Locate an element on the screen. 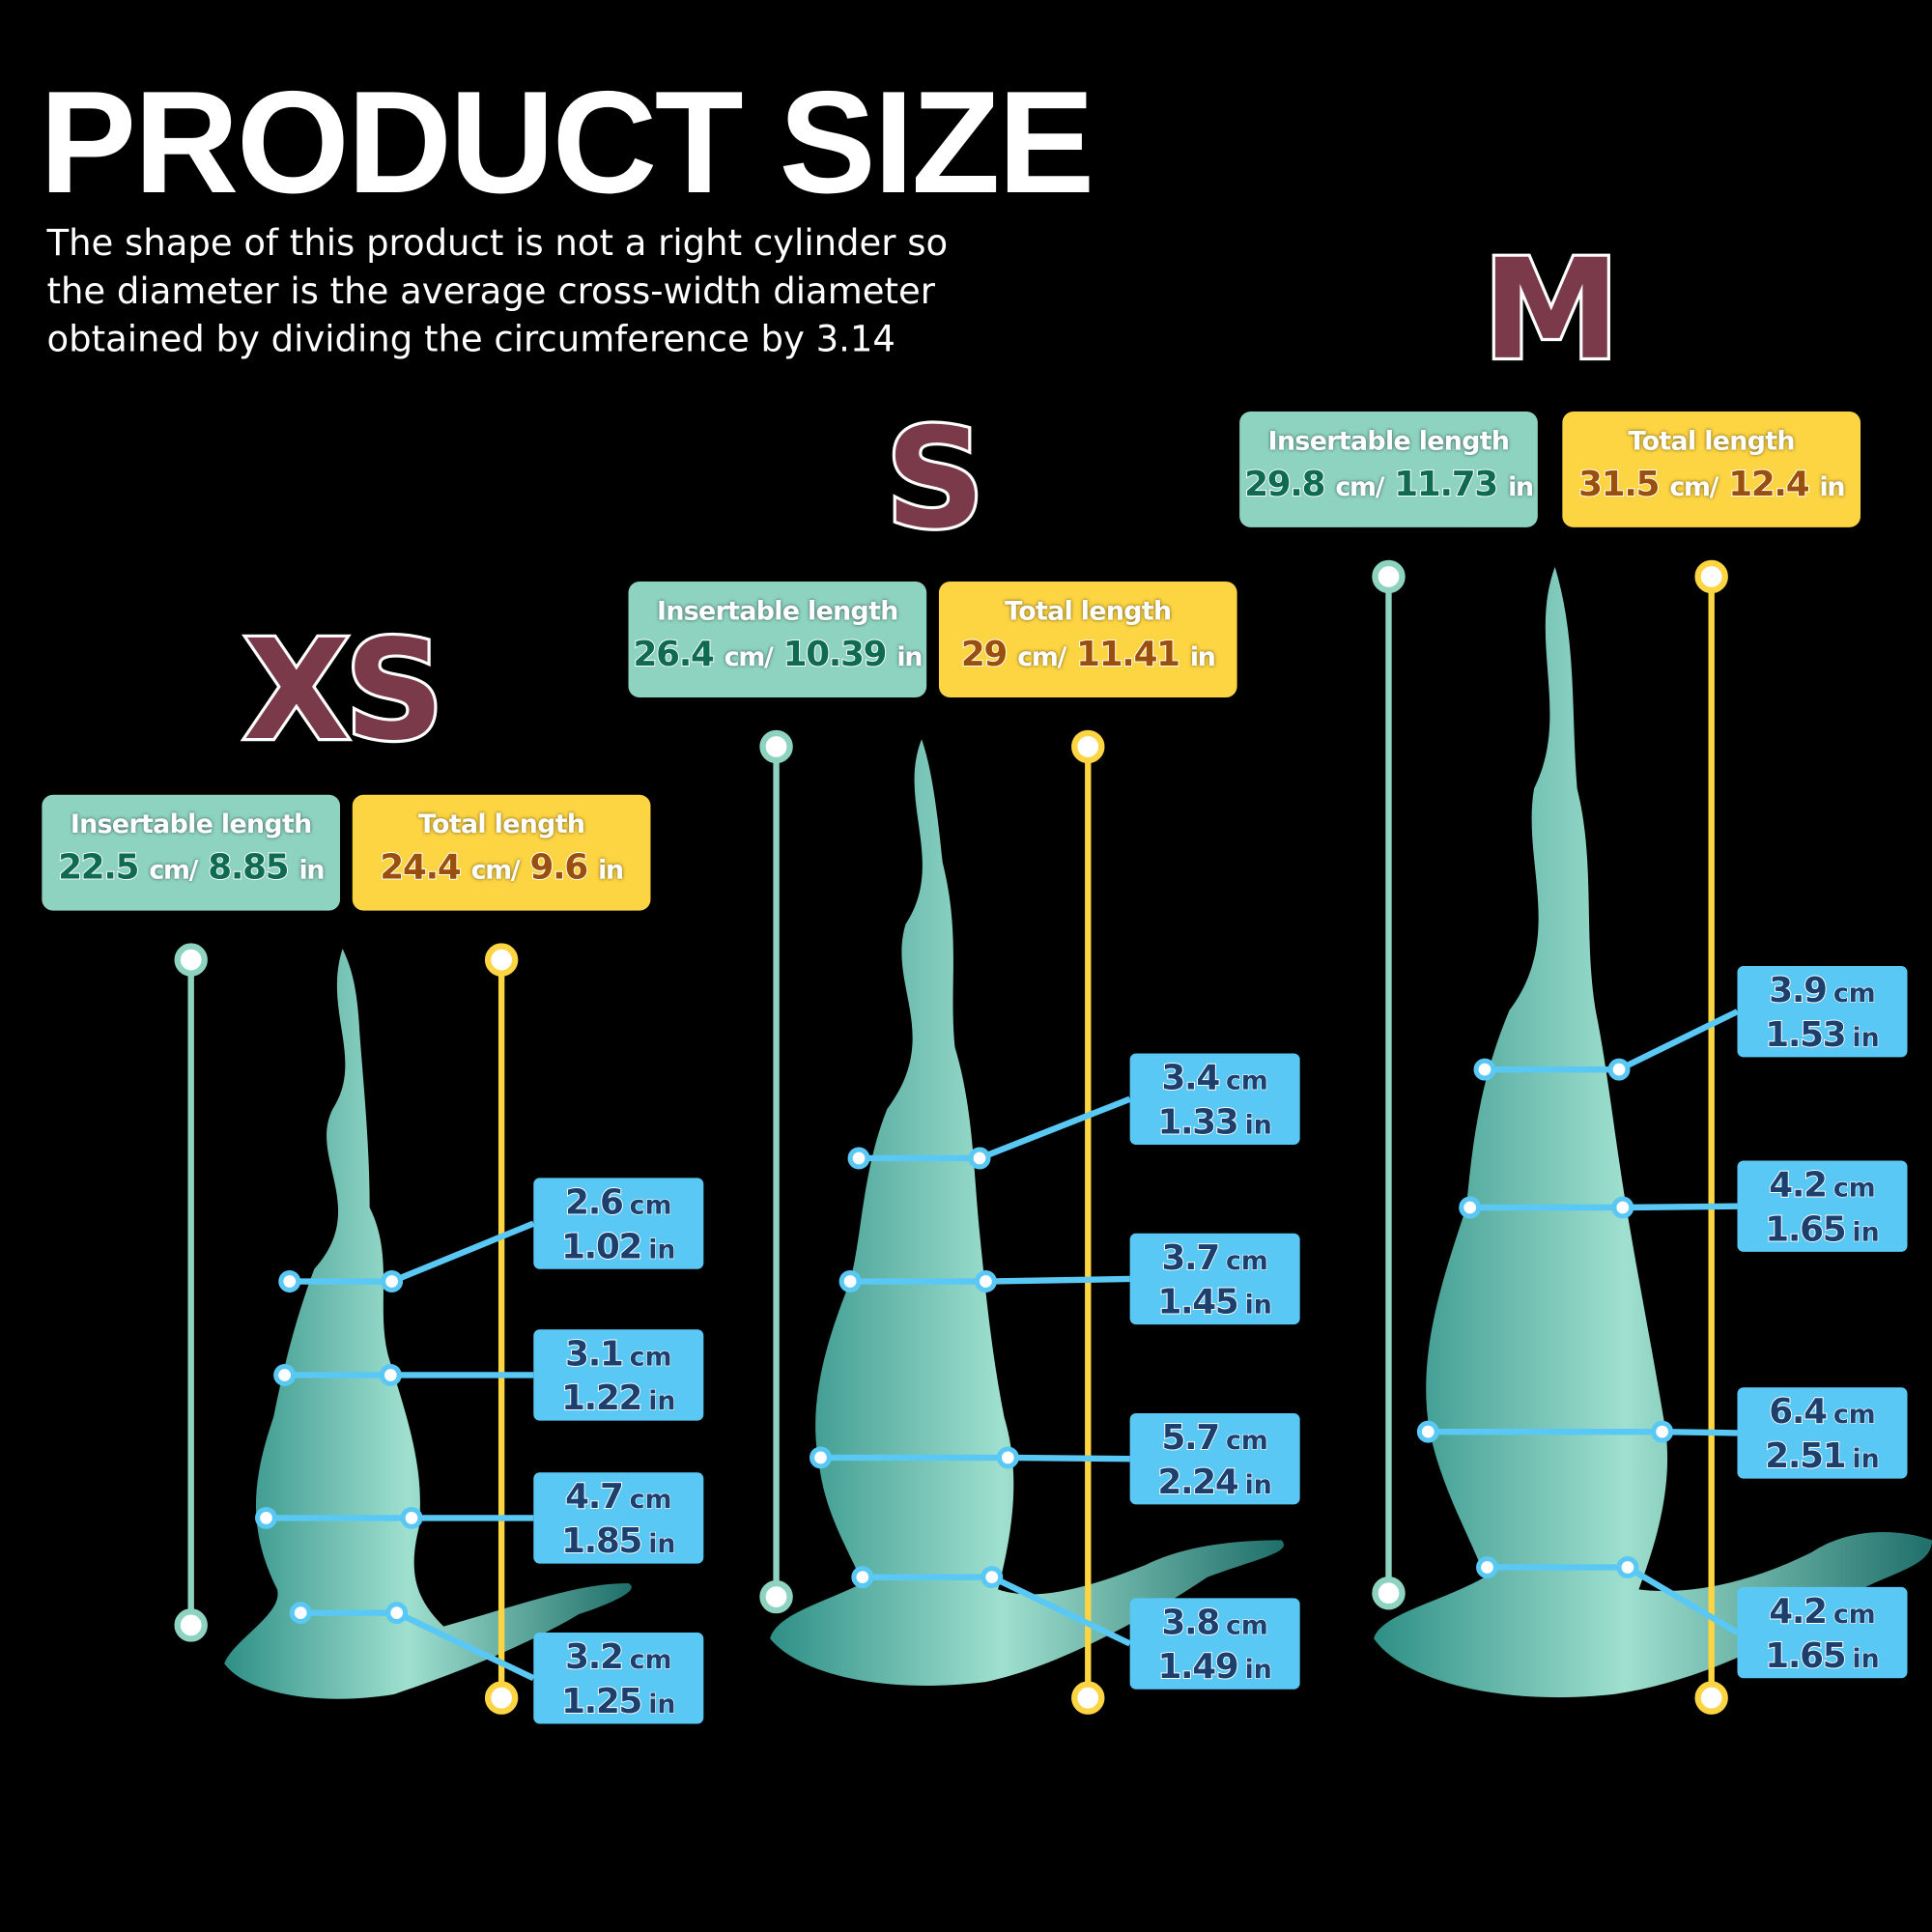 Image resolution: width=1932 pixels, height=1932 pixels. diameter-label-s: 3.7 cm 1.45 in is located at coordinates (1214, 1279).